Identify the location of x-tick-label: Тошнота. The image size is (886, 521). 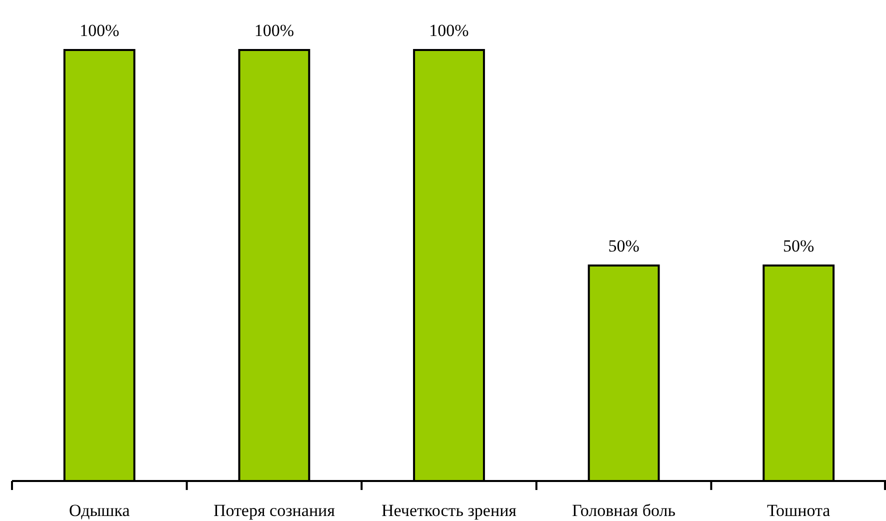
(798, 510).